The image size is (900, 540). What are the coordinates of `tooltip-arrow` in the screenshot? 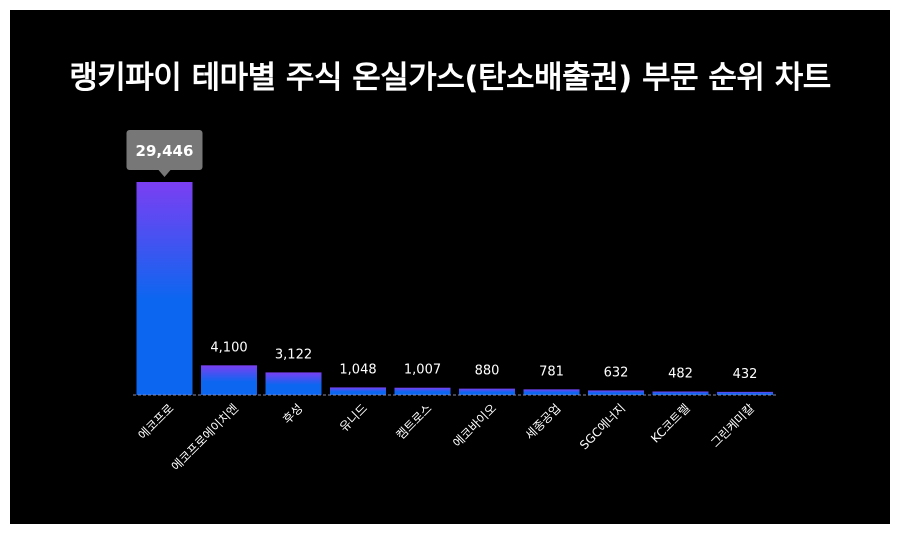 It's located at (164, 173).